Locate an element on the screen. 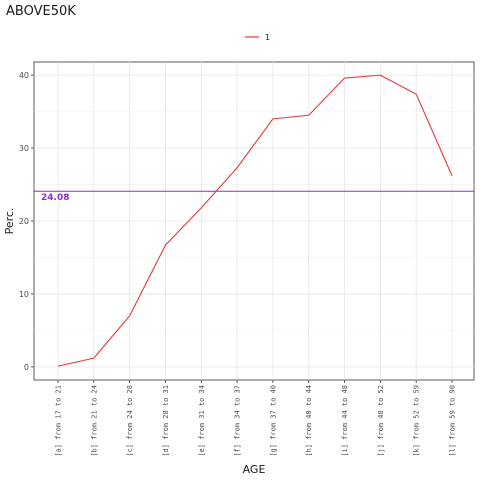 The width and height of the screenshot is (480, 480). chart-title: ABOVE50K is located at coordinates (41, 11).